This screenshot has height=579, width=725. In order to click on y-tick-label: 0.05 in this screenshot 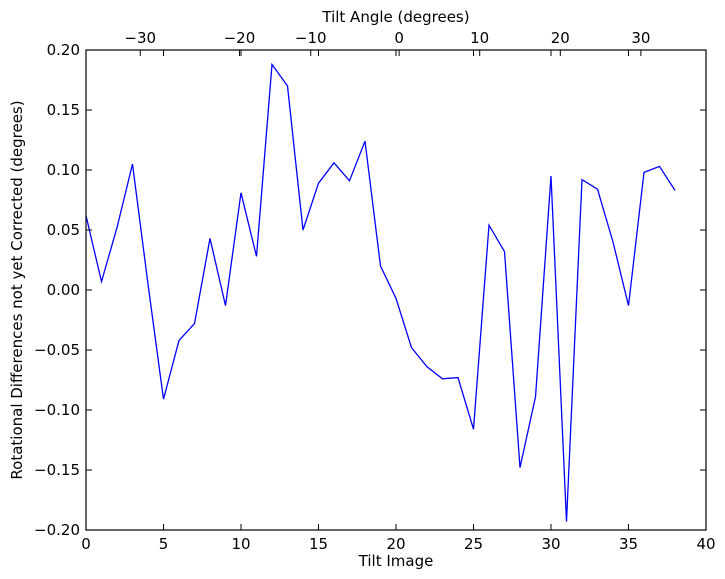, I will do `click(63, 230)`.